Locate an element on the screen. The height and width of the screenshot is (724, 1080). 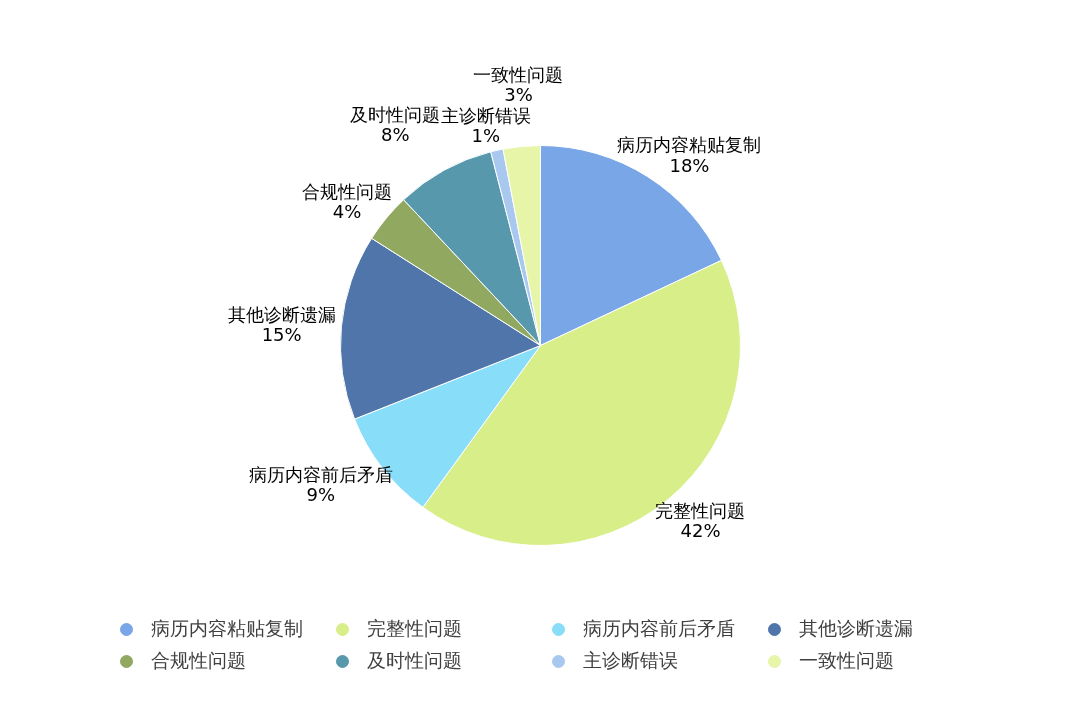
data-label: 8% is located at coordinates (395, 135).